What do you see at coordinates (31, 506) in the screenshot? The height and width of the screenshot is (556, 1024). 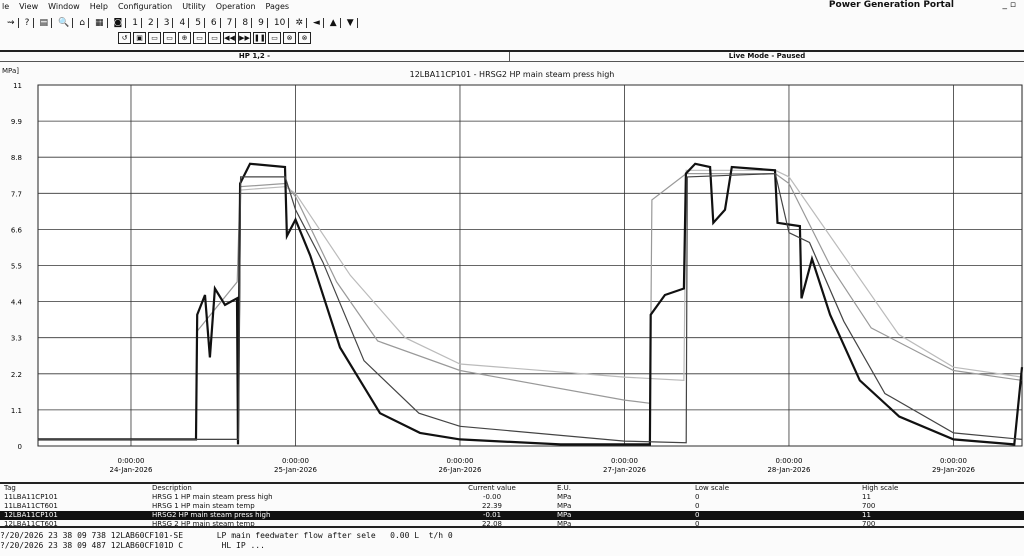 I see `table-cell: 11LBA11CT601` at bounding box center [31, 506].